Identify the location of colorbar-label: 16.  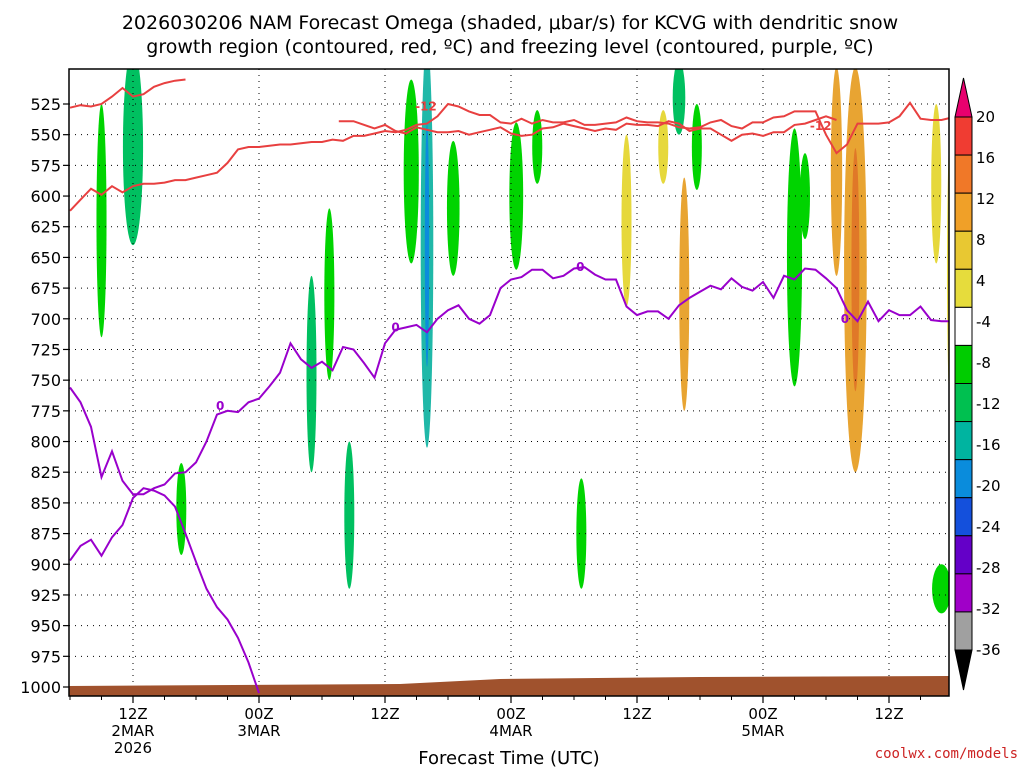
(985, 158).